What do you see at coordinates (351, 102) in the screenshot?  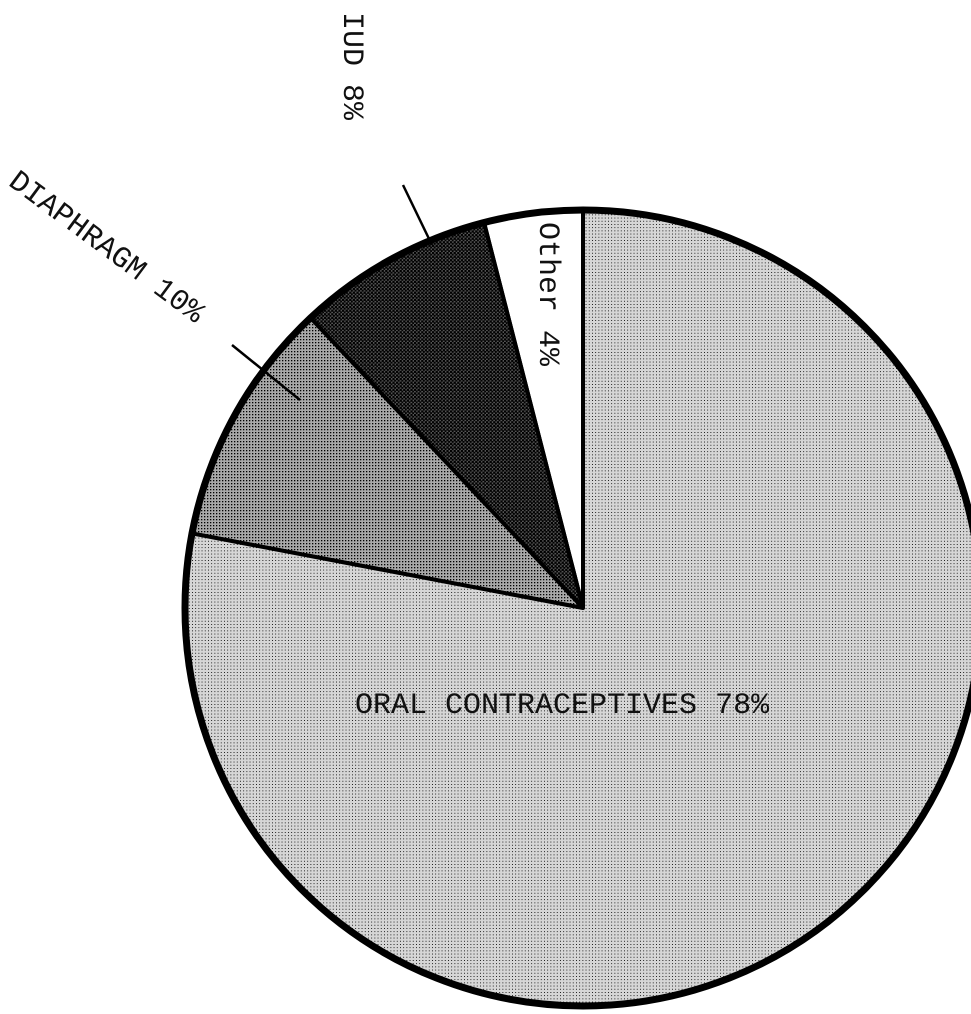 I see `slice-value: 8%` at bounding box center [351, 102].